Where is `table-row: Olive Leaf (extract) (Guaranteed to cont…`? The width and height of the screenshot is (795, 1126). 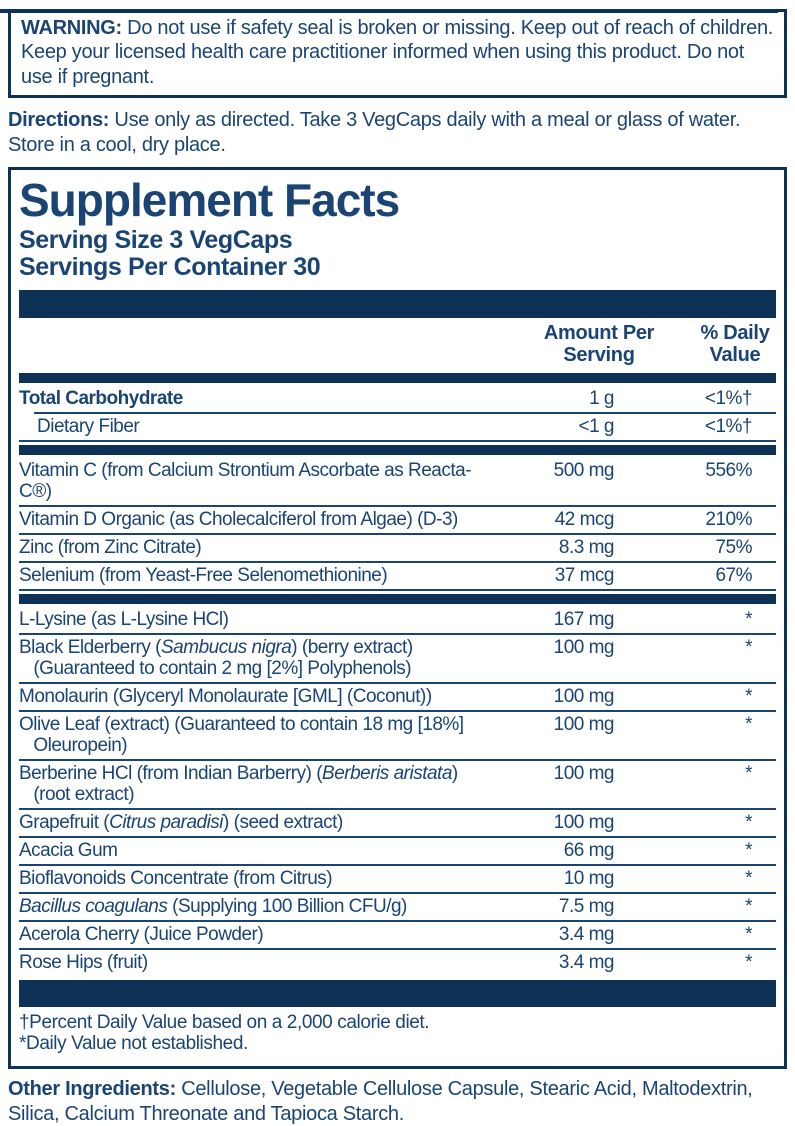
table-row: Olive Leaf (extract) (Guaranteed to cont… is located at coordinates (397, 735).